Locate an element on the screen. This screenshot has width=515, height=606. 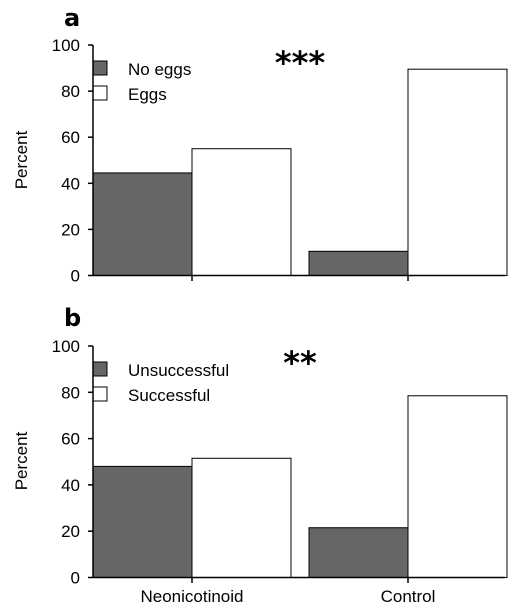
legend-label-successful: Successful is located at coordinates (169, 395).